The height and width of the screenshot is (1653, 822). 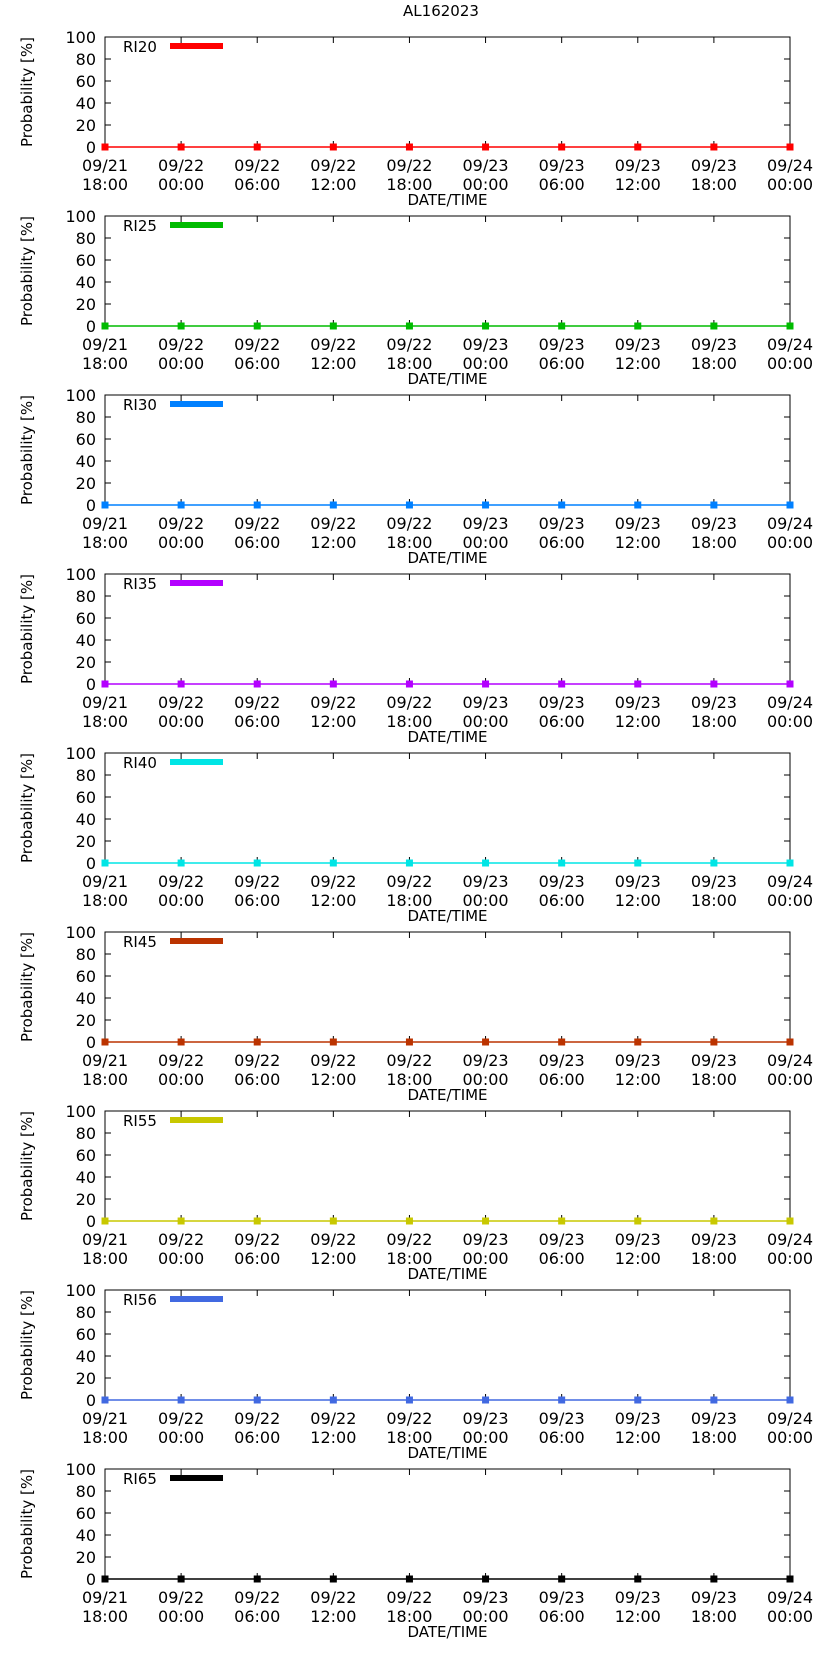 What do you see at coordinates (140, 1300) in the screenshot?
I see `legend-label: RI56` at bounding box center [140, 1300].